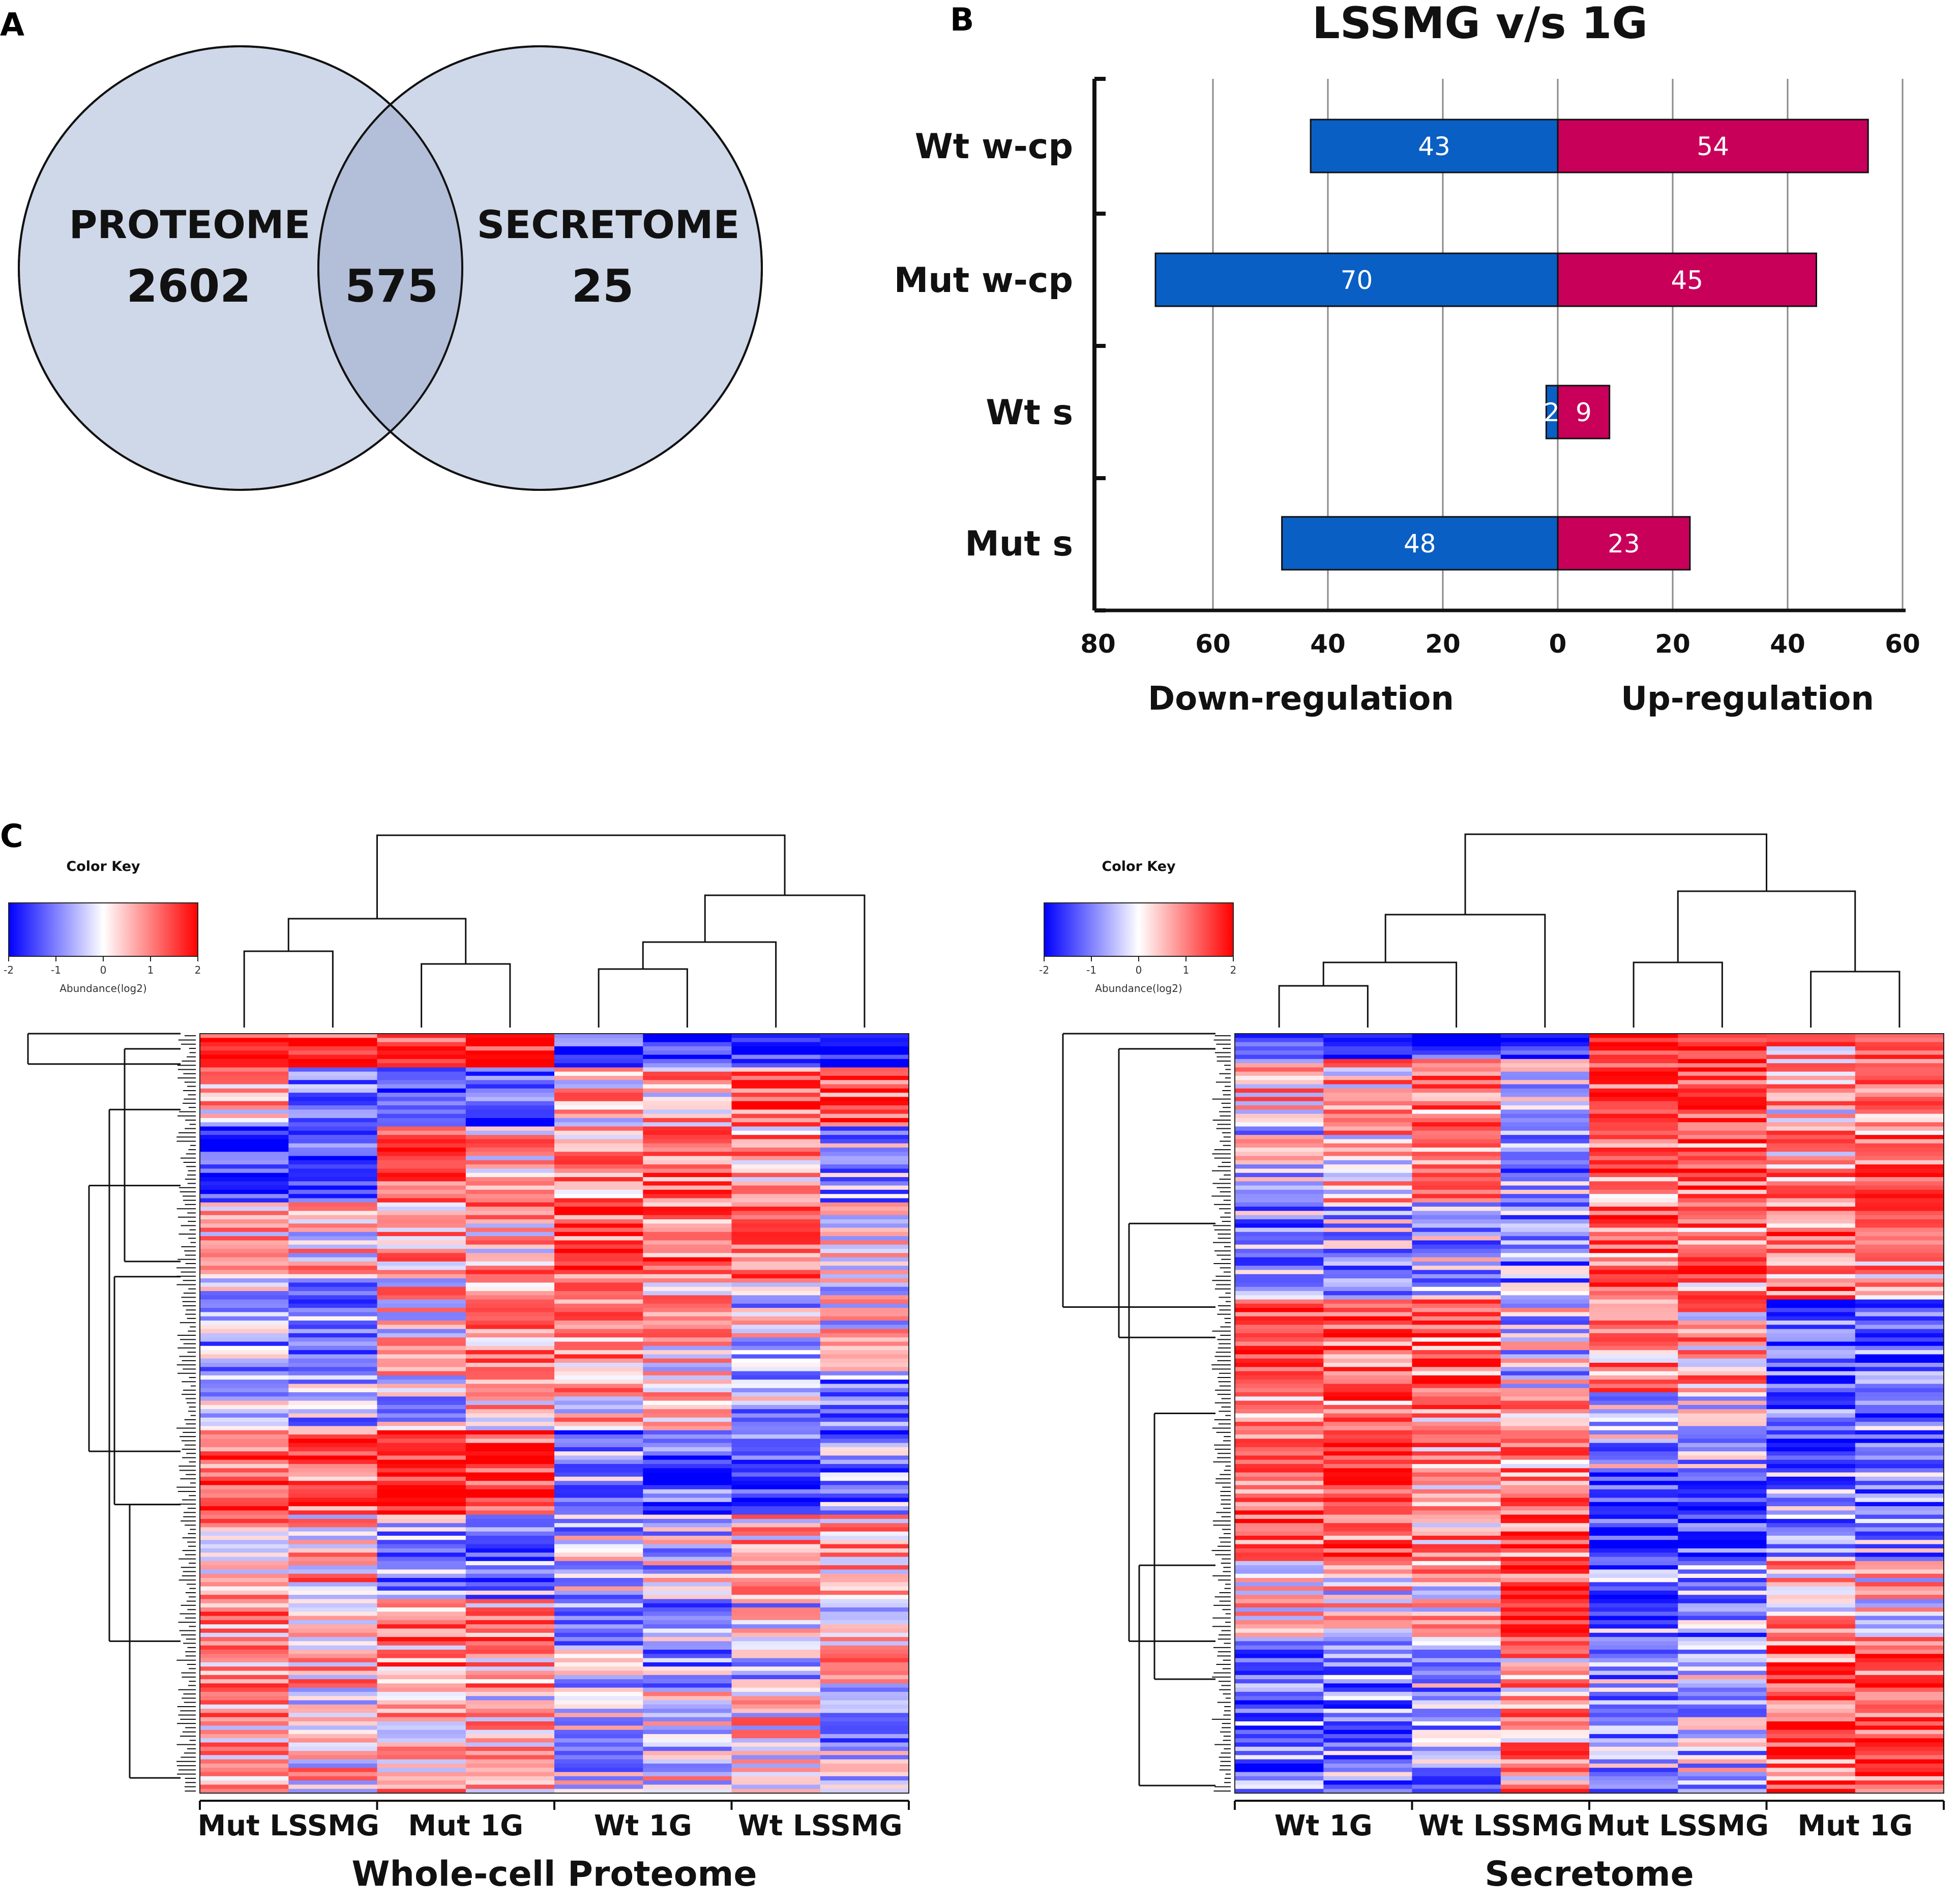 The height and width of the screenshot is (1904, 1958). I want to click on dendro-branch, so click(785, 961).